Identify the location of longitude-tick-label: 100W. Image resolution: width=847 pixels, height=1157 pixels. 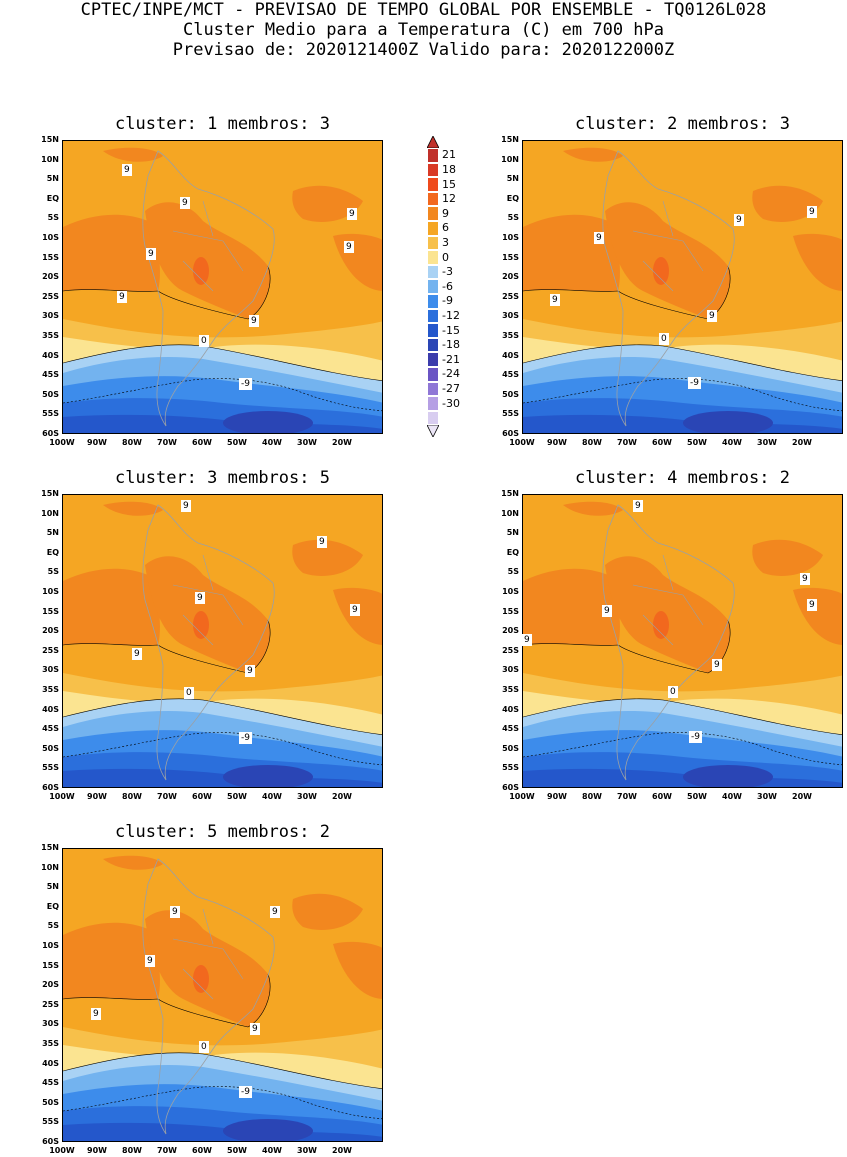
(522, 442).